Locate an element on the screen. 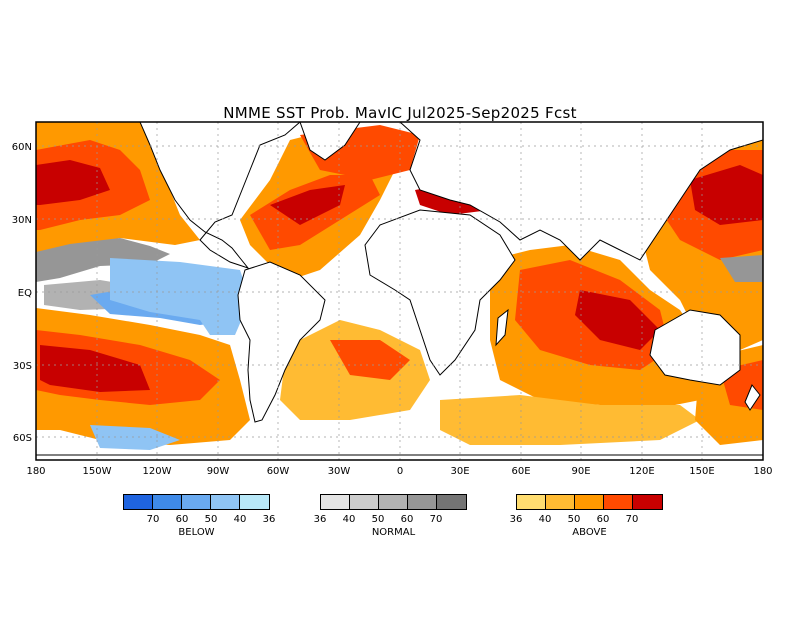 This screenshot has height=618, width=800. anomaly-region-north-atlantic-core is located at coordinates (307, 205).